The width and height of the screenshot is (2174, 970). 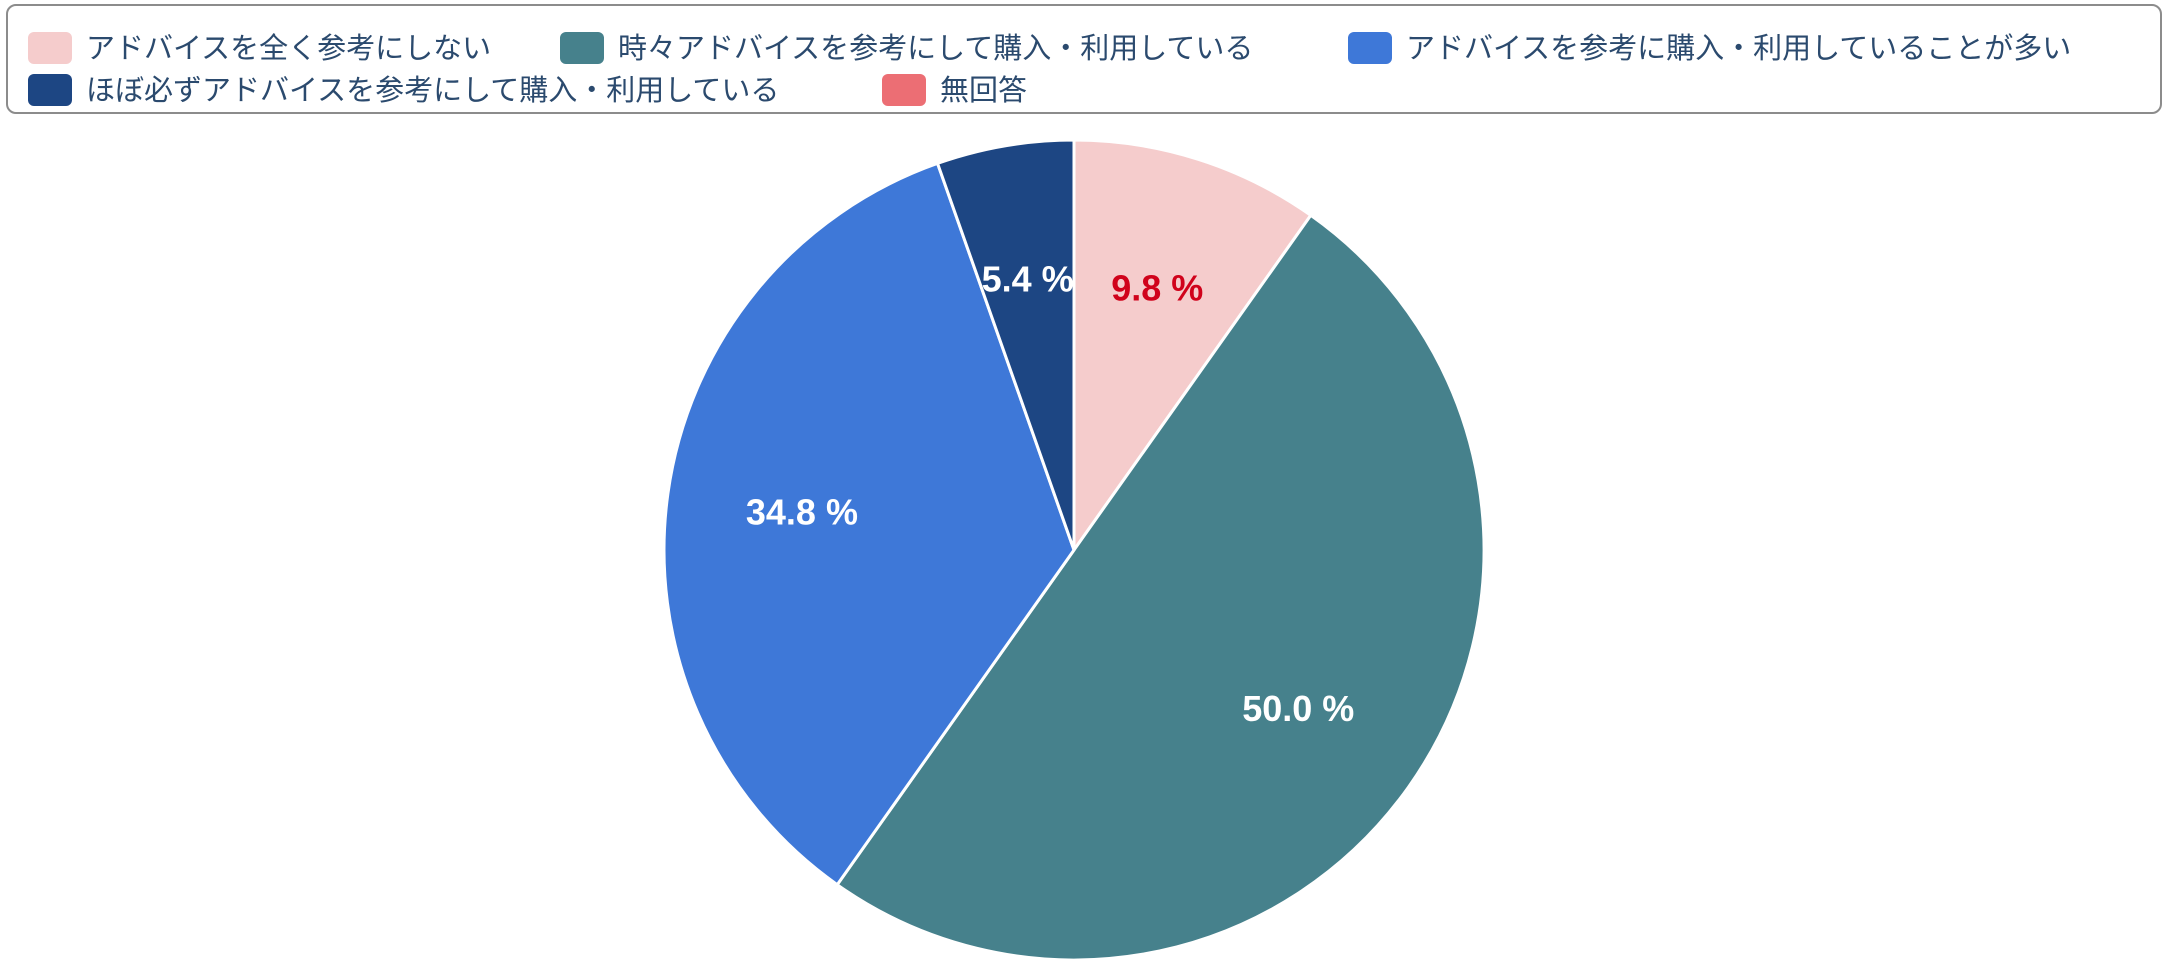 What do you see at coordinates (1739, 48) in the screenshot?
I see `legend-label-often: アドバイスを参考に購入・利用していることが多い` at bounding box center [1739, 48].